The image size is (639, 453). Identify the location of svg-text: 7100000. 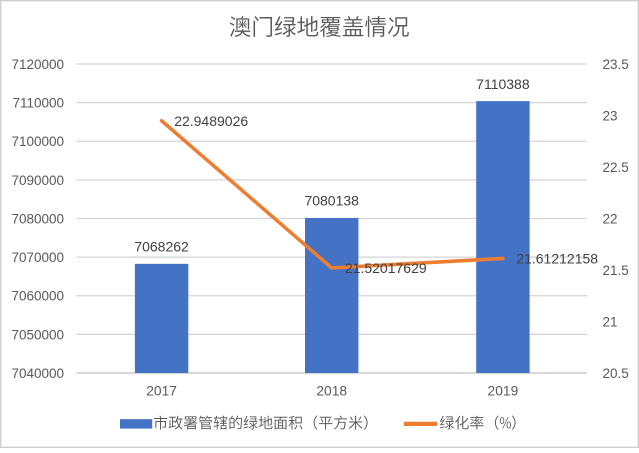
(37, 141).